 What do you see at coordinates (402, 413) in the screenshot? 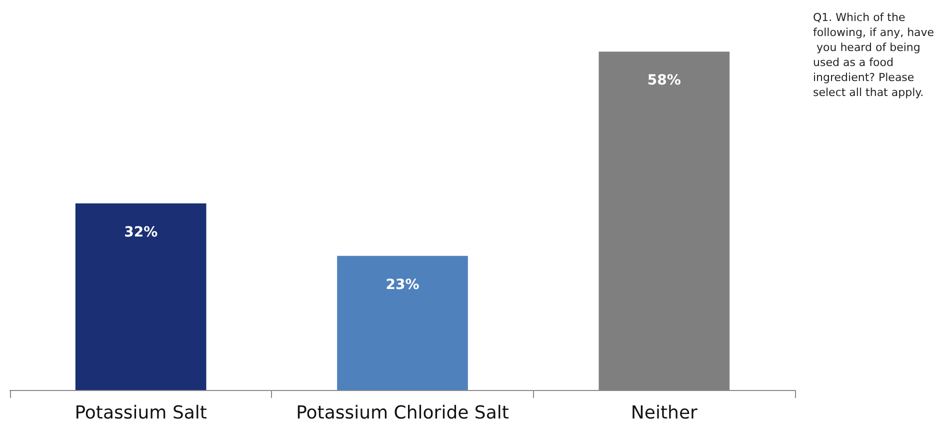
I see `x-tick-label: Potassium Chloride Salt` at bounding box center [402, 413].